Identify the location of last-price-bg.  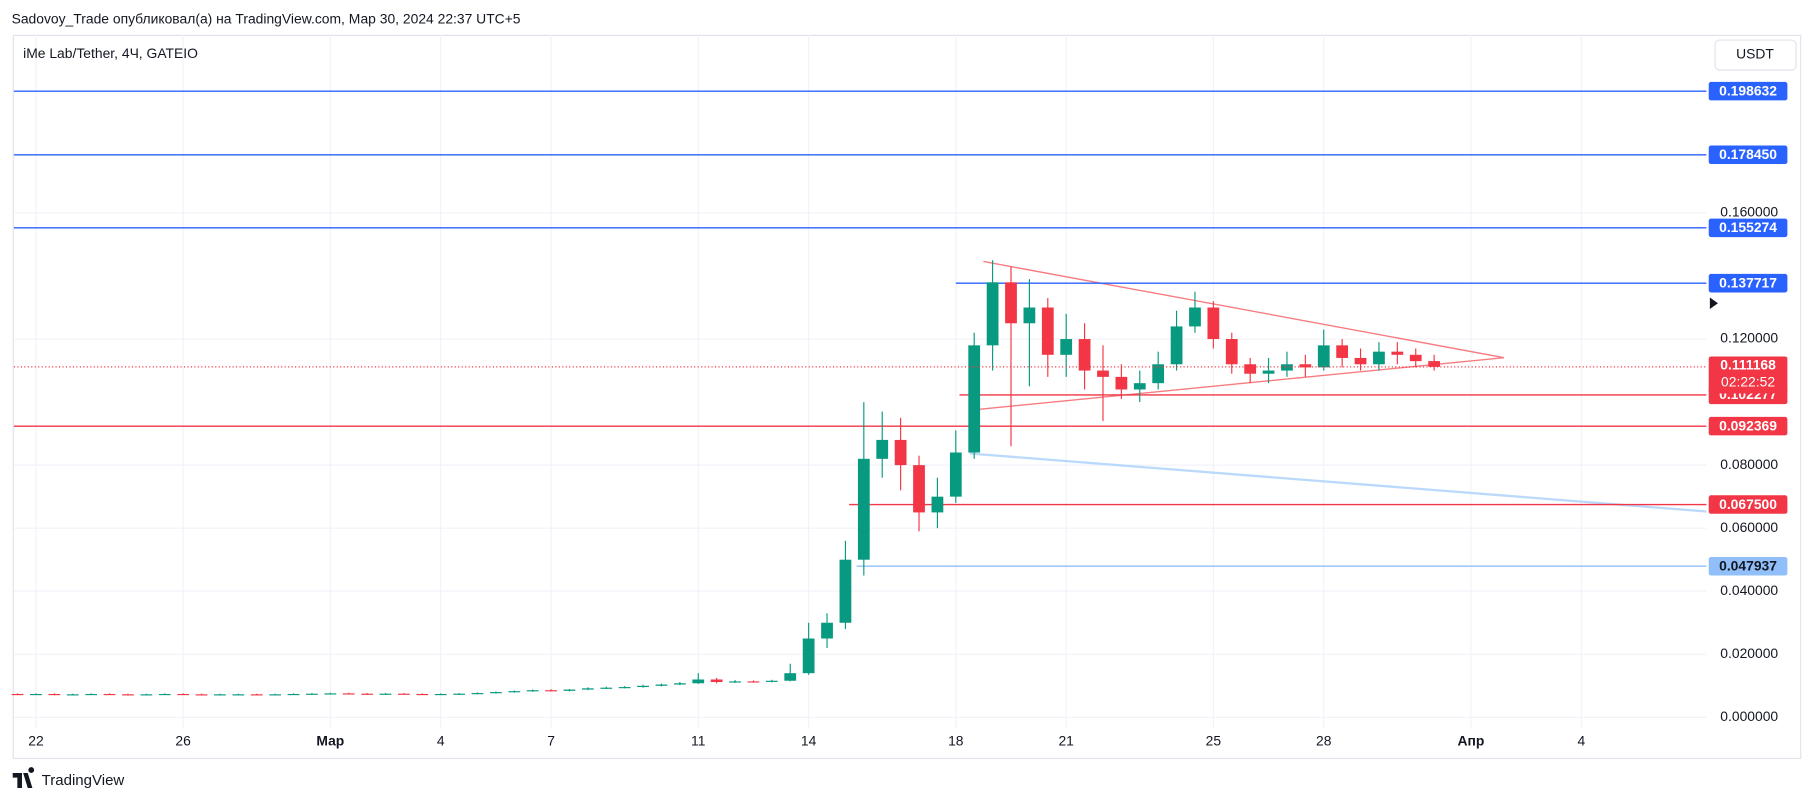
(1748, 375).